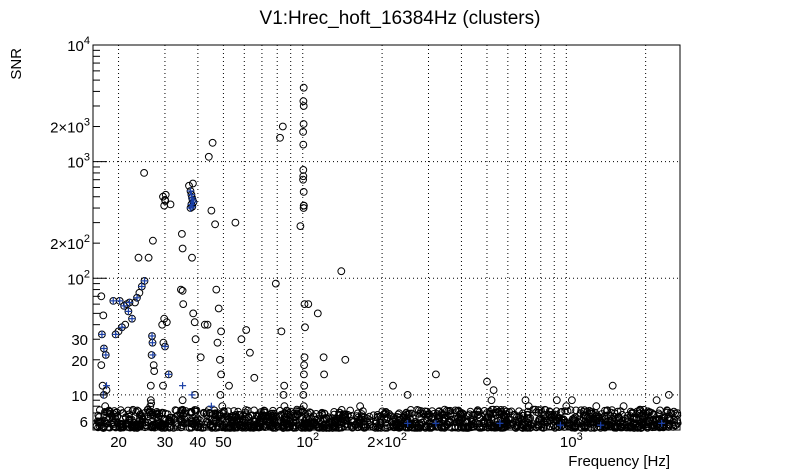  What do you see at coordinates (79, 361) in the screenshot?
I see `y-tick-label: 20` at bounding box center [79, 361].